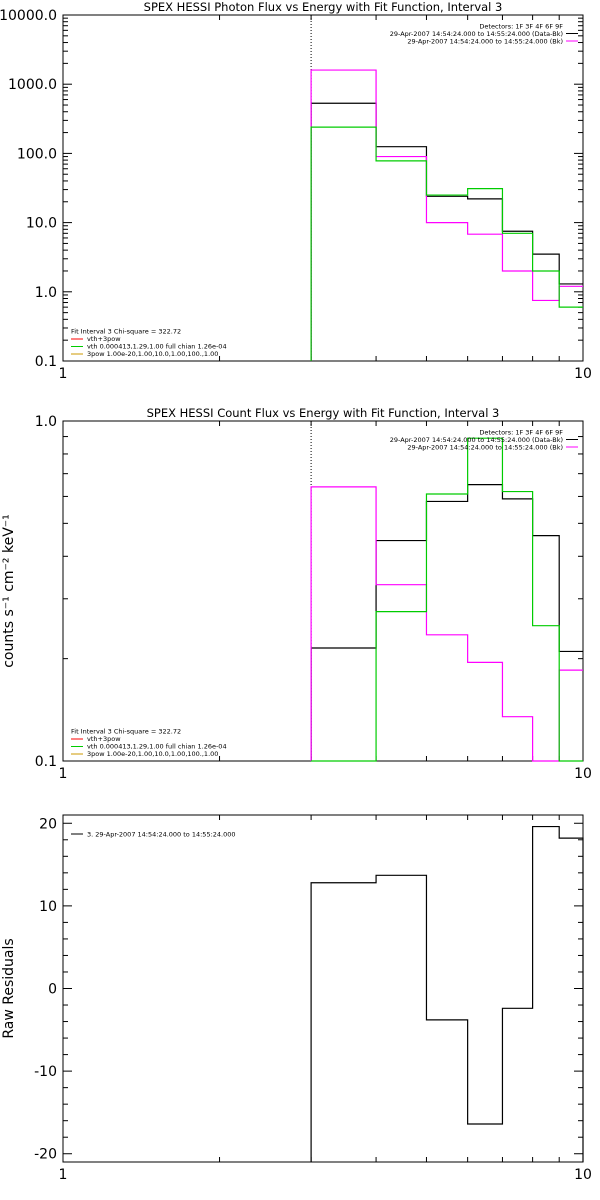 This screenshot has height=1200, width=600. I want to click on y-axis-label: counts s⁻¹ cm⁻² keV⁻¹, so click(9, 591).